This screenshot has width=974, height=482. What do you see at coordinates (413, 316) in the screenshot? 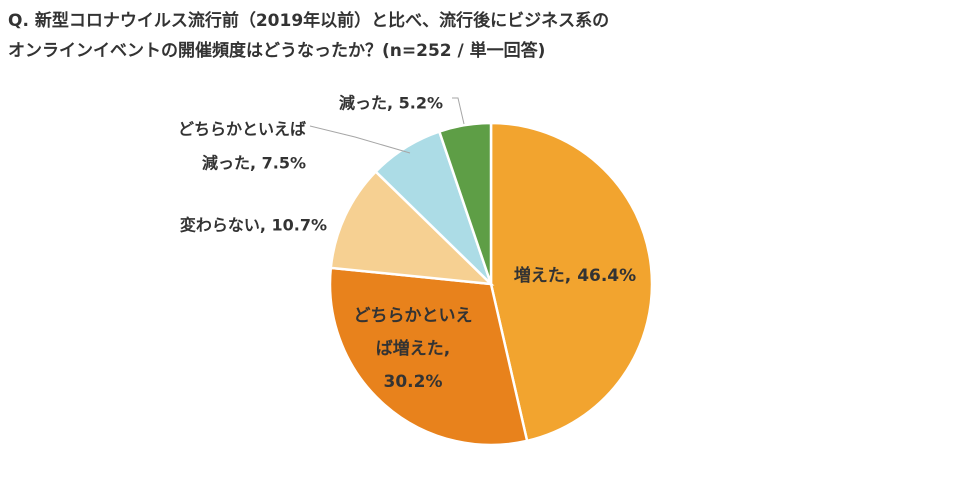
I see `slice-label-2-line-1: どちらかといえ` at bounding box center [413, 316].